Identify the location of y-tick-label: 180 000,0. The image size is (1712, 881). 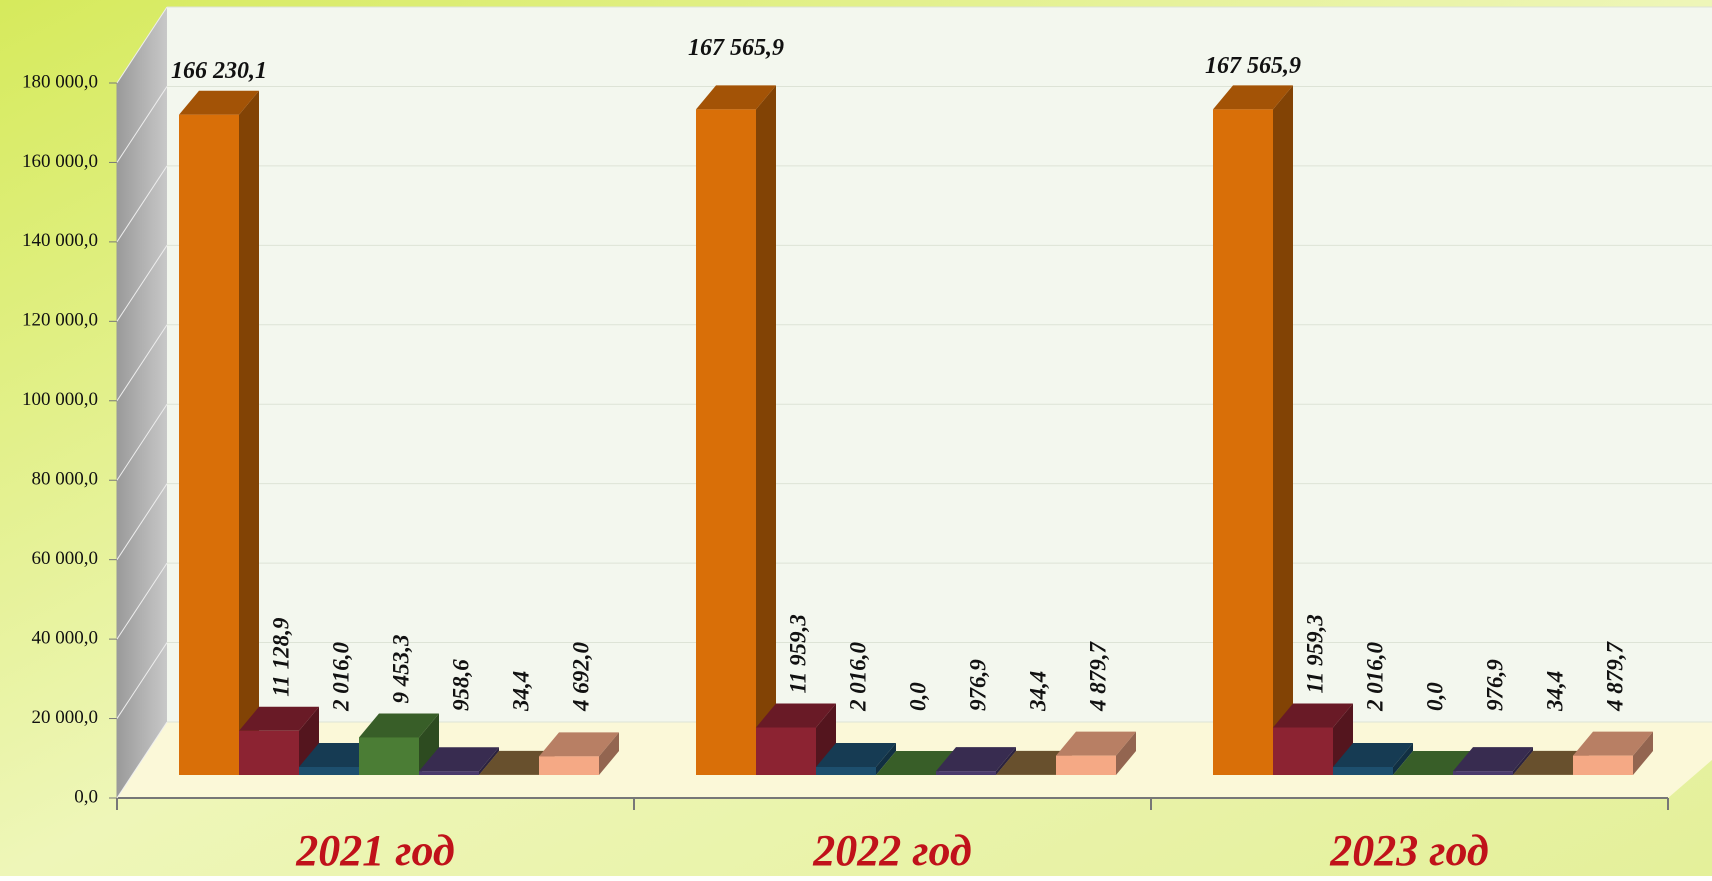
(60, 81).